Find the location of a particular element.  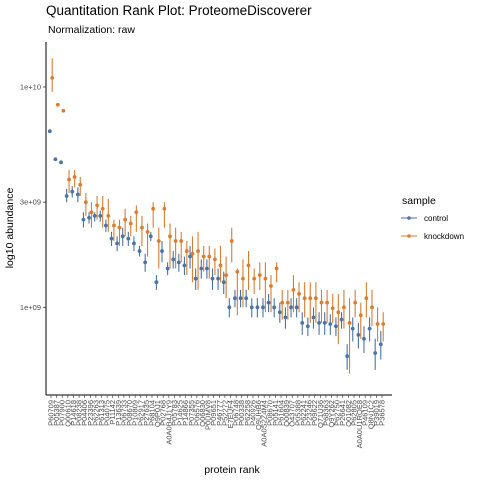

x-tick-label: P14625 is located at coordinates (180, 413).